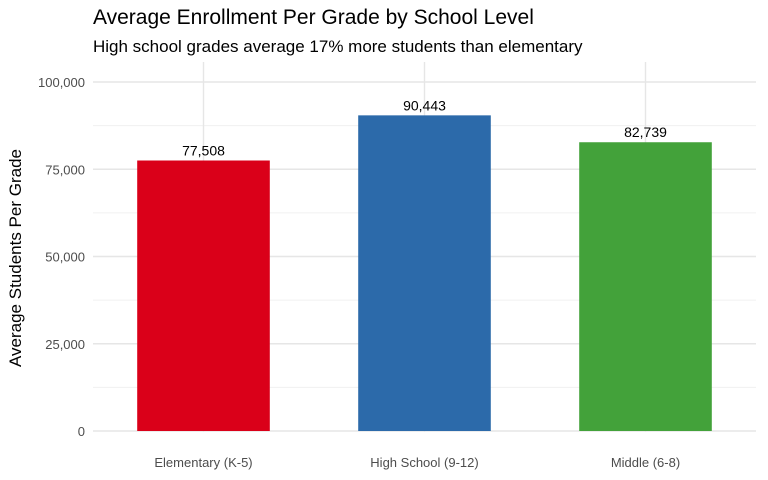  Describe the element at coordinates (81, 431) in the screenshot. I see `y-tick-label: 0` at that location.